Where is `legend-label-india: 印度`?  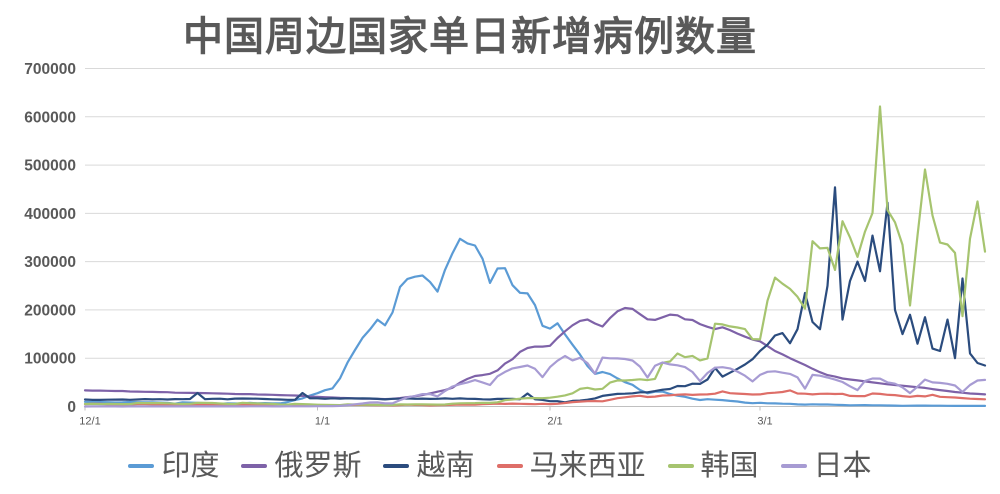 legend-label-india: 印度 is located at coordinates (190, 465).